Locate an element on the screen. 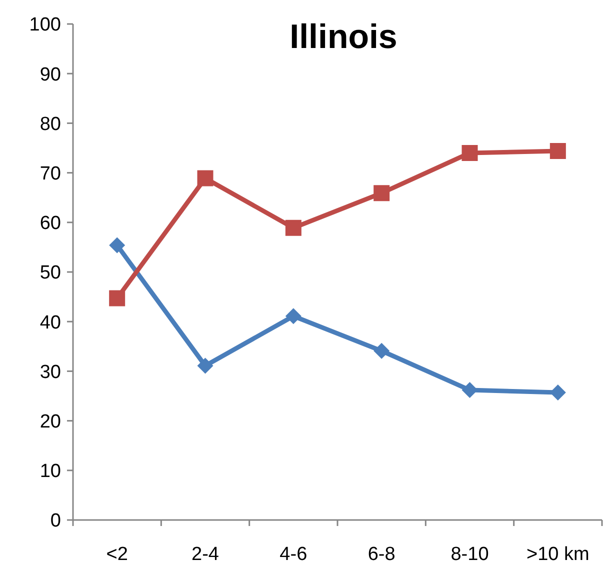  y-tick-label: 30 is located at coordinates (50, 372).